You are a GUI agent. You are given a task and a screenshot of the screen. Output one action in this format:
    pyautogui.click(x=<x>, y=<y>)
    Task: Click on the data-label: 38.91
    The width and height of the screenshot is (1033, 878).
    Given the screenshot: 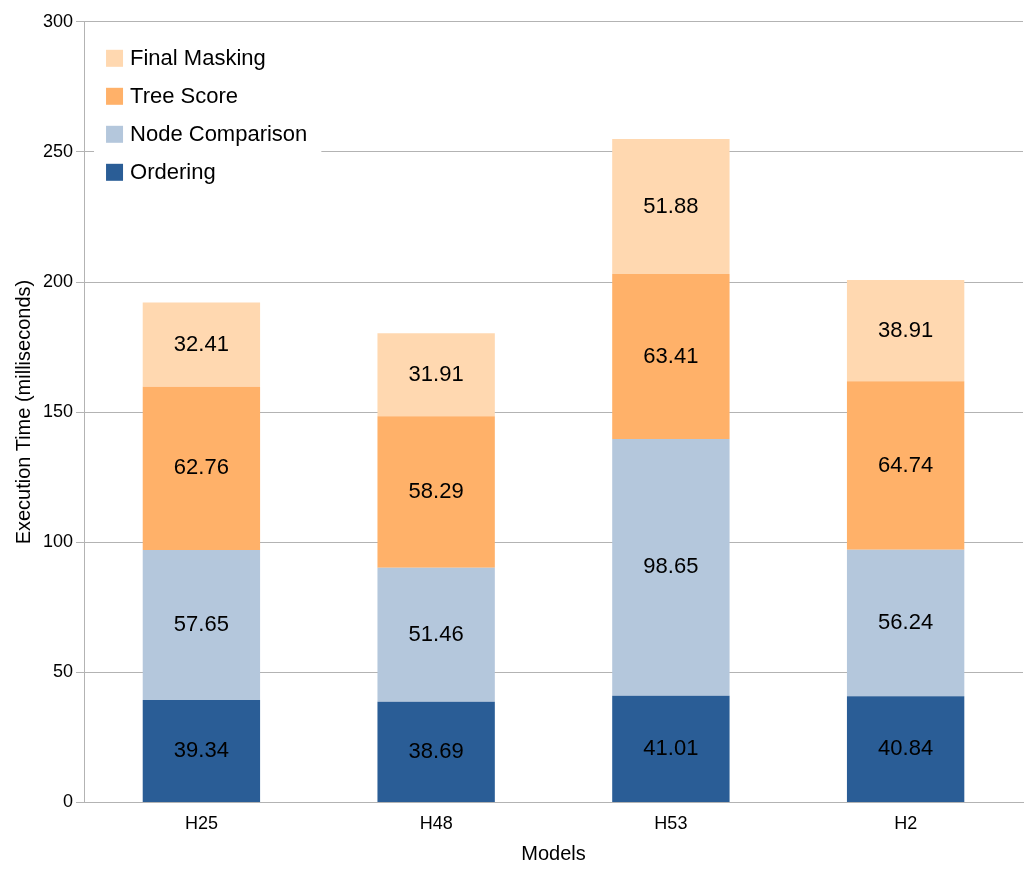 What is the action you would take?
    pyautogui.click(x=906, y=329)
    